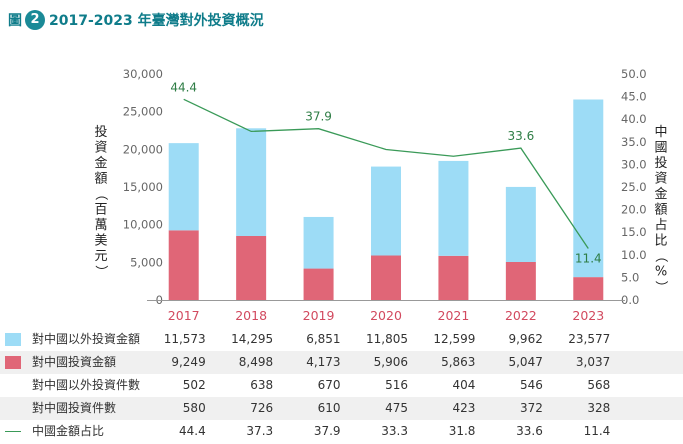 This screenshot has width=683, height=444. Describe the element at coordinates (143, 149) in the screenshot. I see `left-axis-tick: 20,000` at that location.